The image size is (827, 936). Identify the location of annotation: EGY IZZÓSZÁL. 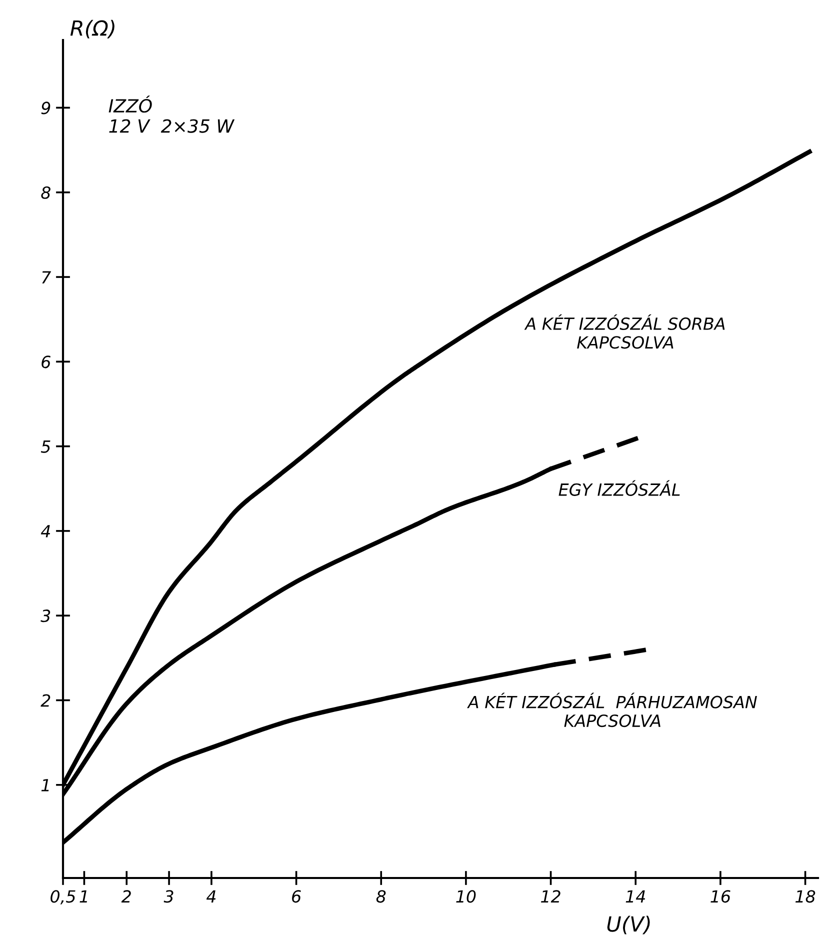
(619, 488).